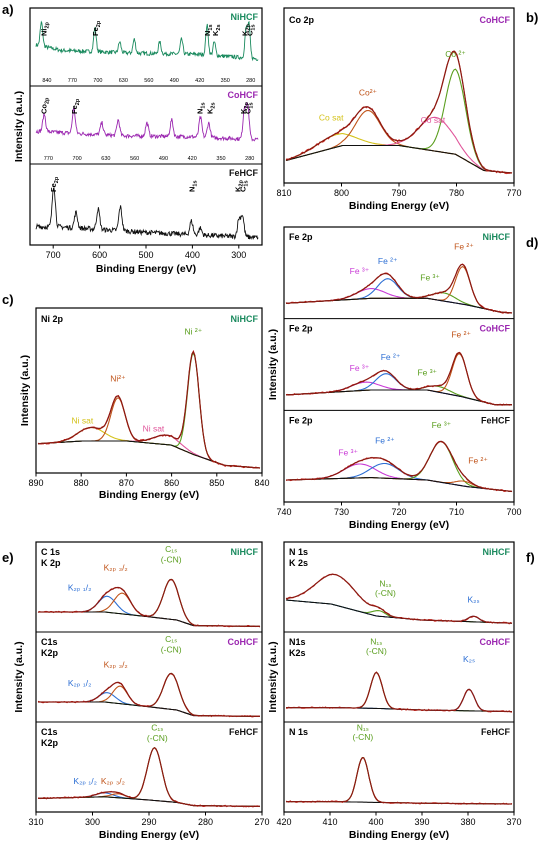 The width and height of the screenshot is (550, 856). I want to click on x-tick-label: 840, so click(261, 483).